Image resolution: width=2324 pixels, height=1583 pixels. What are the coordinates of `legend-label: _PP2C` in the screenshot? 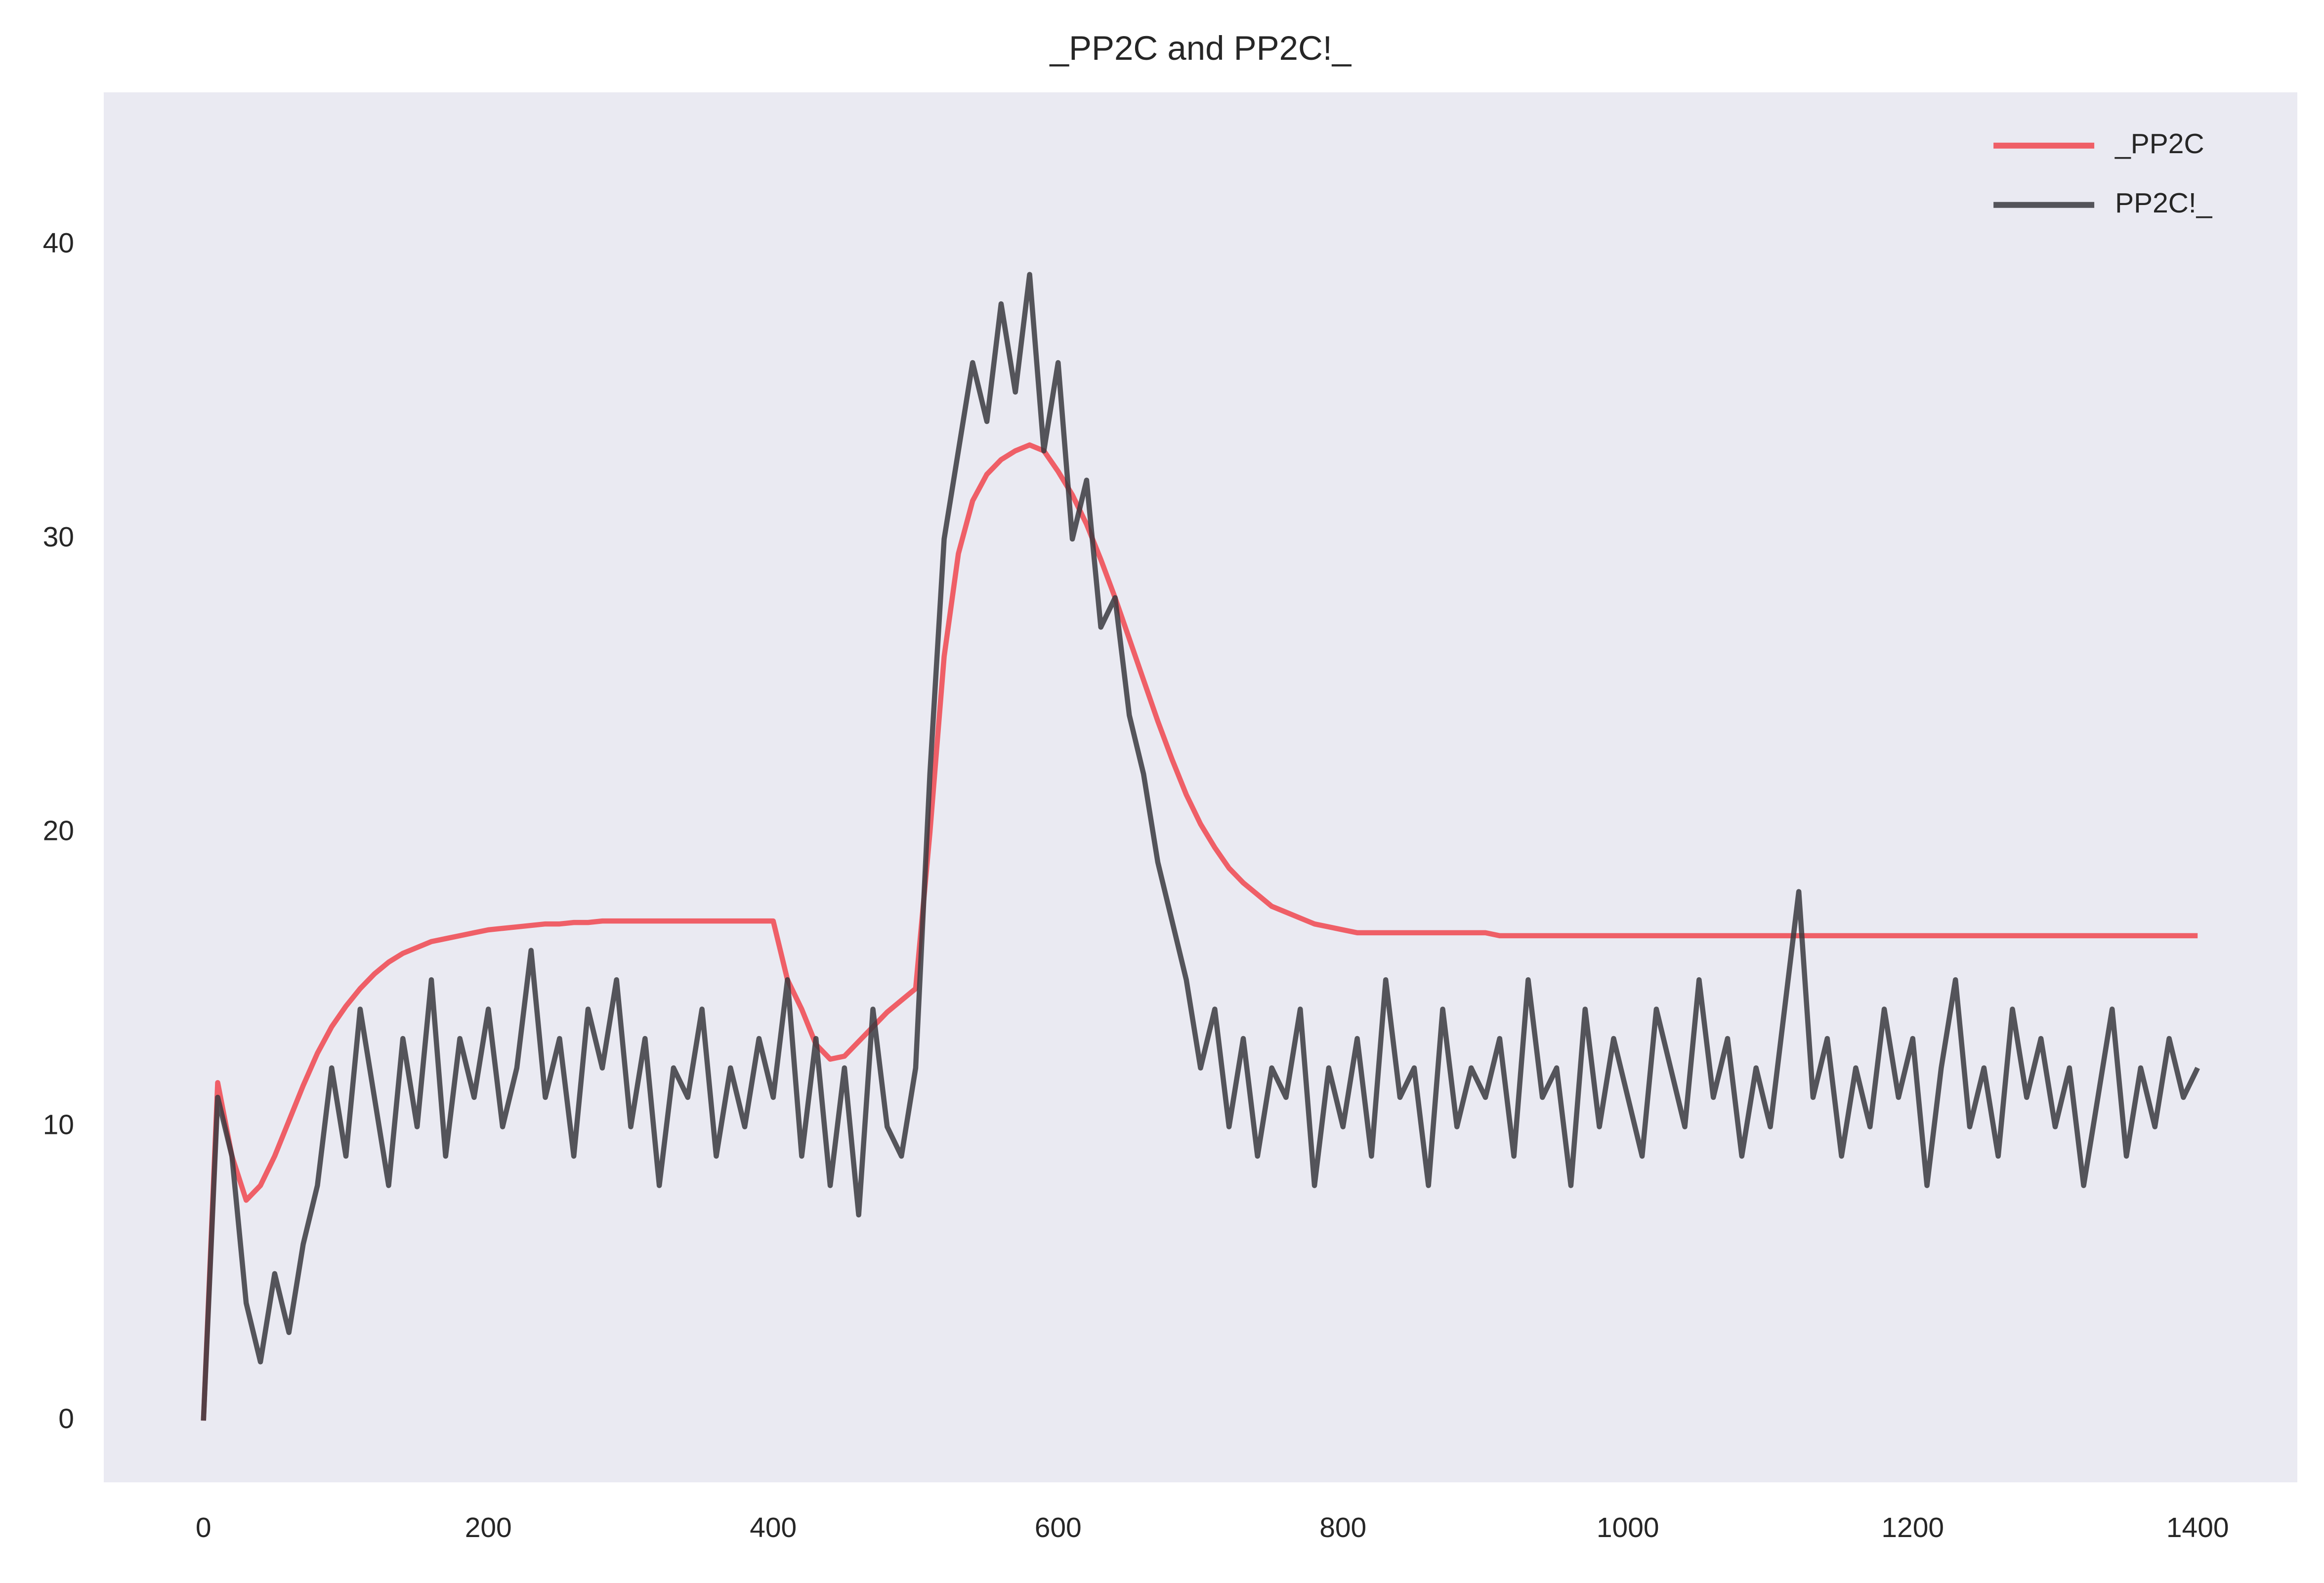 It's located at (2159, 144).